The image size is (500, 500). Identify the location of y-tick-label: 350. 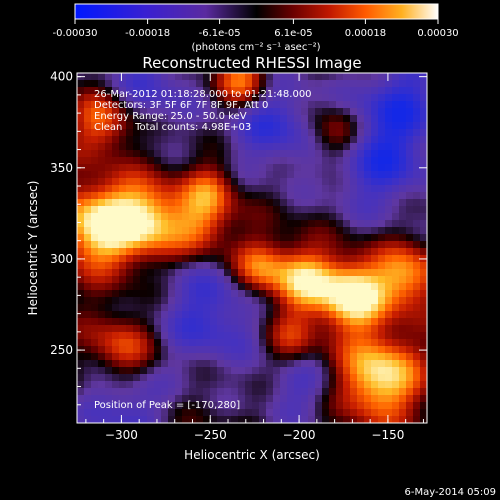
(61, 168).